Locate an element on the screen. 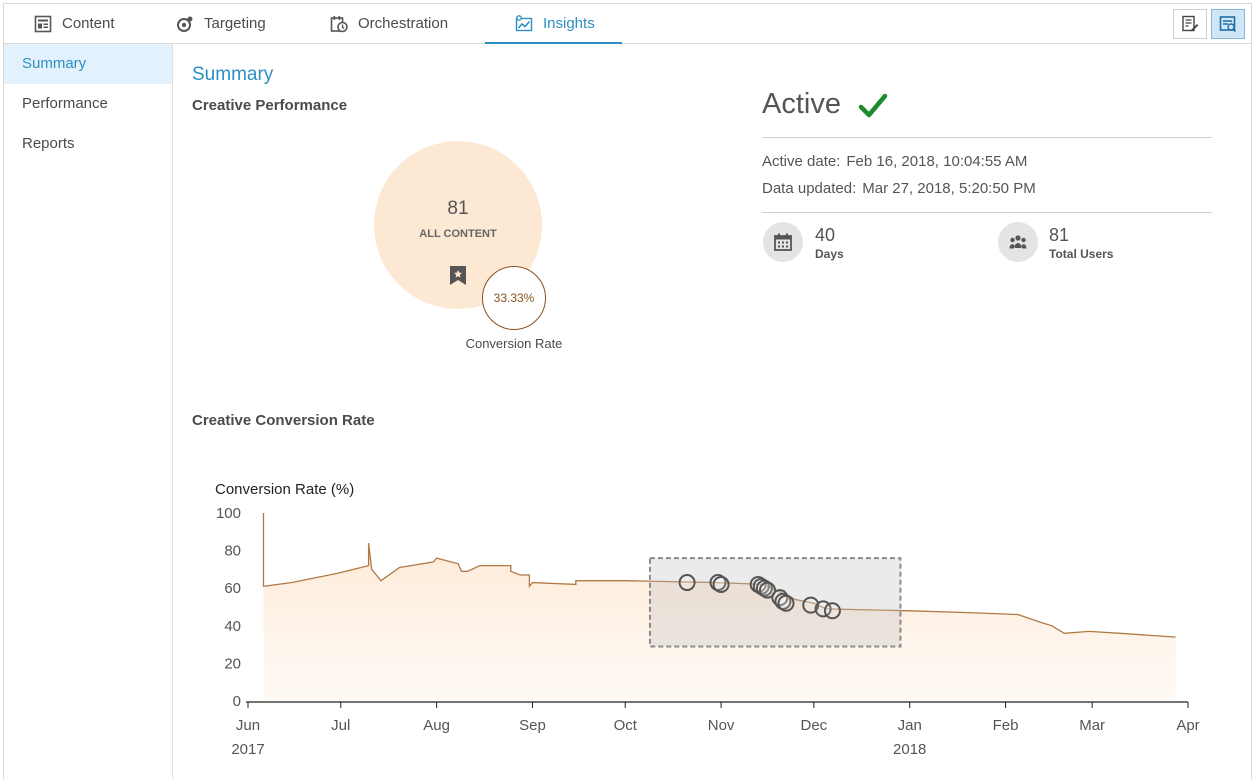 Image resolution: width=1259 pixels, height=779 pixels. x-tick-label: Apr is located at coordinates (1187, 725).